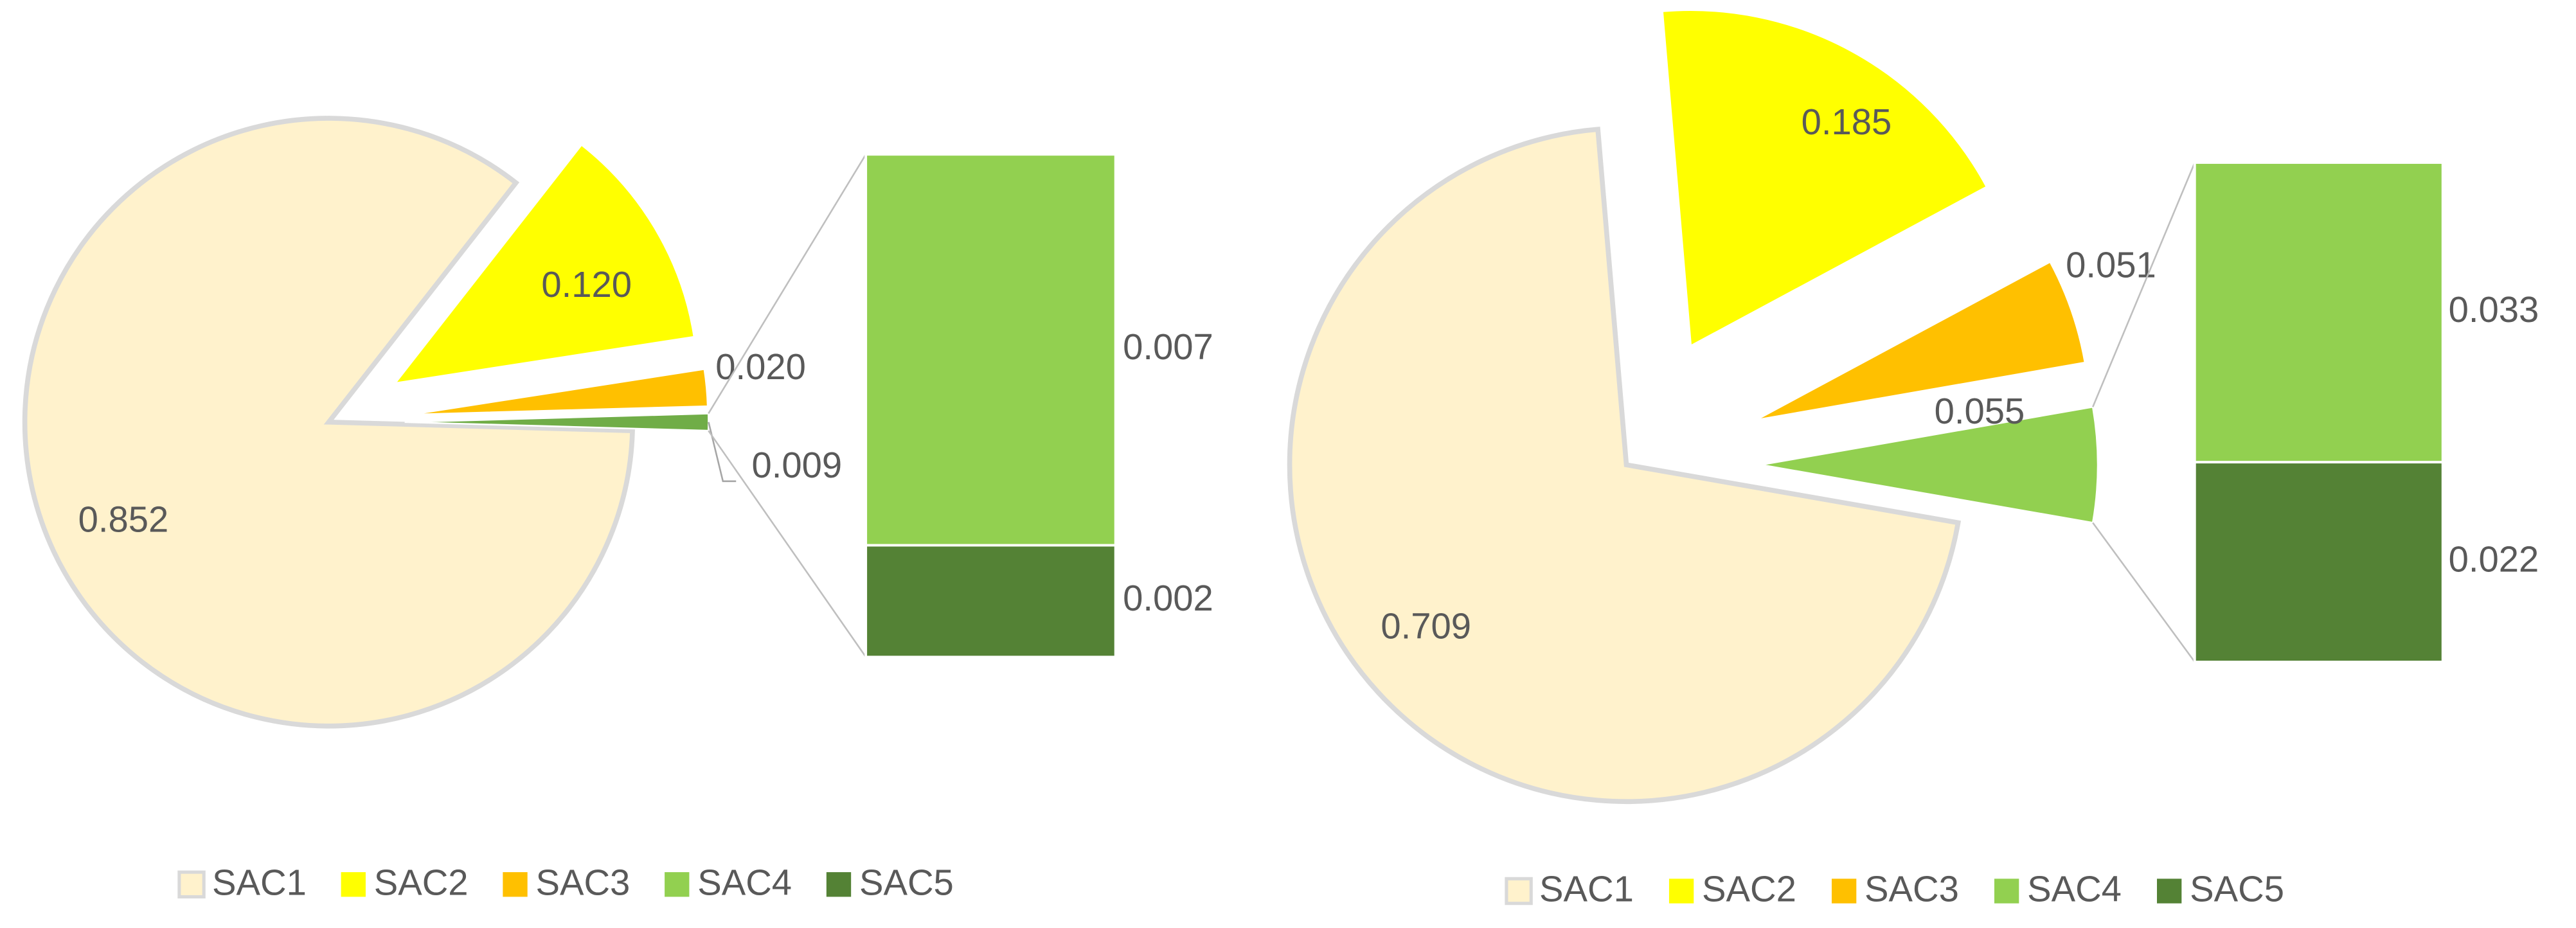 This screenshot has height=928, width=2576. I want to click on data-label: 0.051, so click(2111, 264).